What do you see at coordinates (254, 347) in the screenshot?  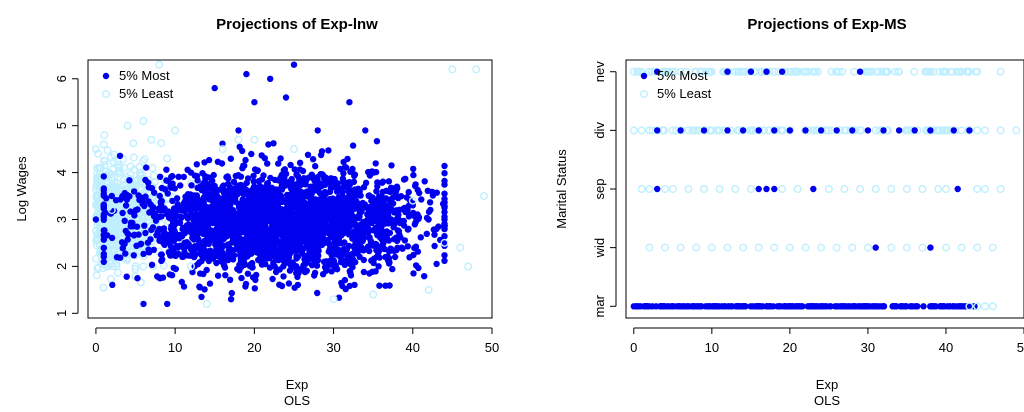 I see `x-tick-label: 20` at bounding box center [254, 347].